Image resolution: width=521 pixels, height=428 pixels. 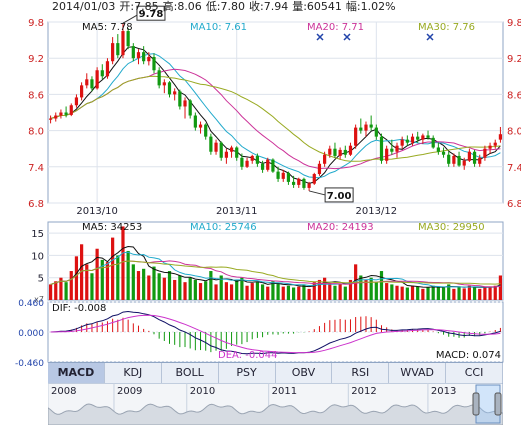 What do you see at coordinates (468, 355) in the screenshot?
I see `macd-value-label: MACD: 0.074` at bounding box center [468, 355].